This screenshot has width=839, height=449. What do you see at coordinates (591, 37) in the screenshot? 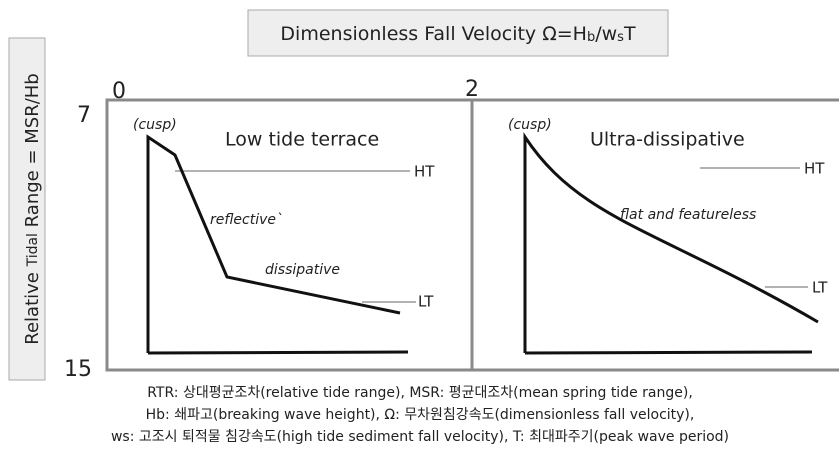
I see `title-part: b` at bounding box center [591, 37].